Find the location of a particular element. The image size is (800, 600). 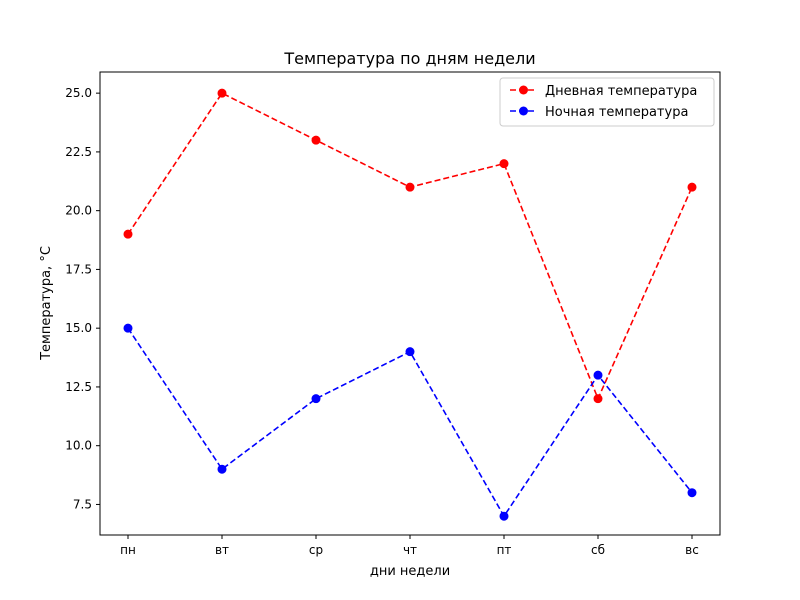

x-tick-label: чт is located at coordinates (410, 550).